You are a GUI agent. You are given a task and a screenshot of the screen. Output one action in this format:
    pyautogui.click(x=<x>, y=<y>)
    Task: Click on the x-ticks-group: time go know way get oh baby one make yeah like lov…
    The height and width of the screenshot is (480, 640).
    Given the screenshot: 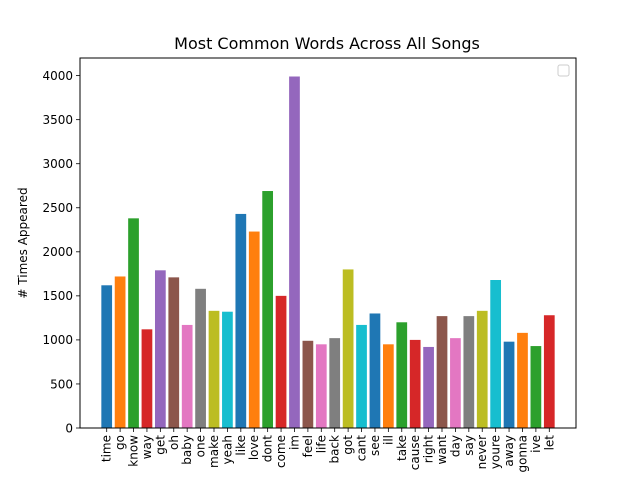 What is the action you would take?
    pyautogui.click(x=328, y=450)
    